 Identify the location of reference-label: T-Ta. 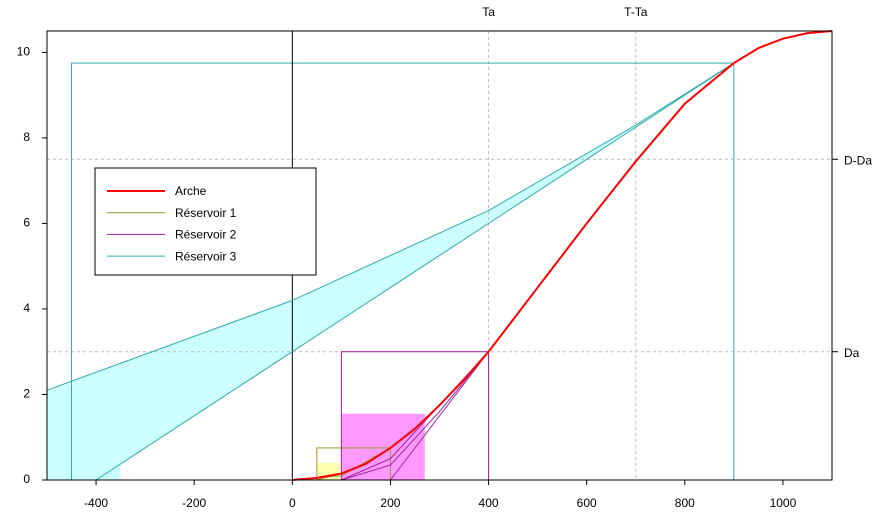
(636, 12).